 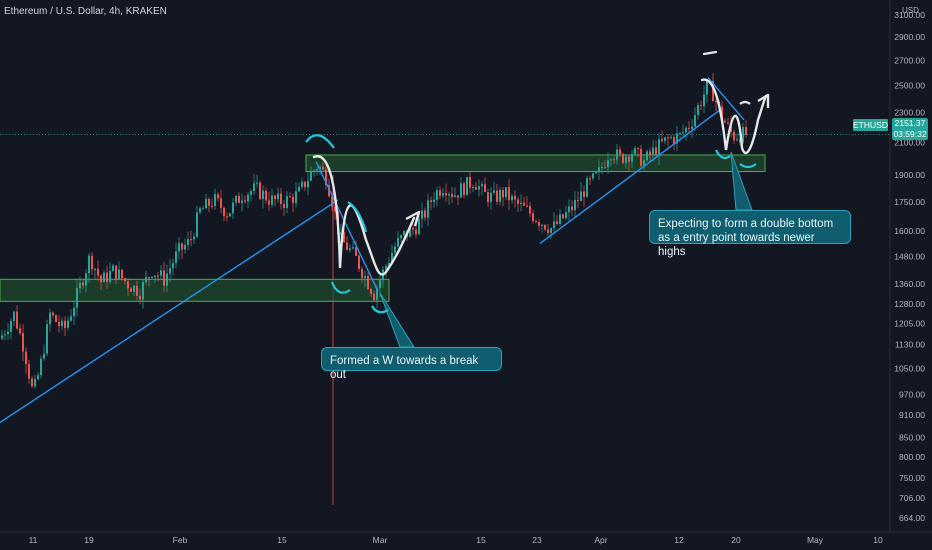 I want to click on x-tick-label: Apr, so click(x=600, y=540).